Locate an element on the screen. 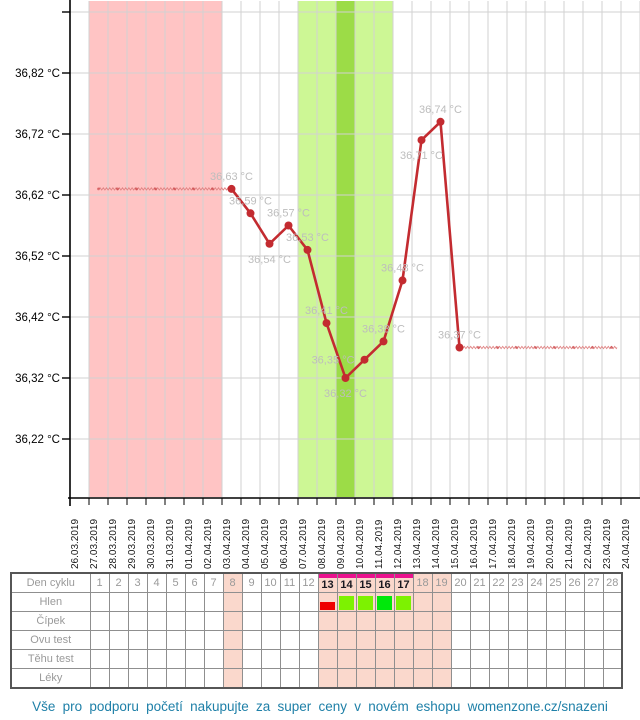 Image resolution: width=640 pixels, height=720 pixels. band-menstruation is located at coordinates (155, 249).